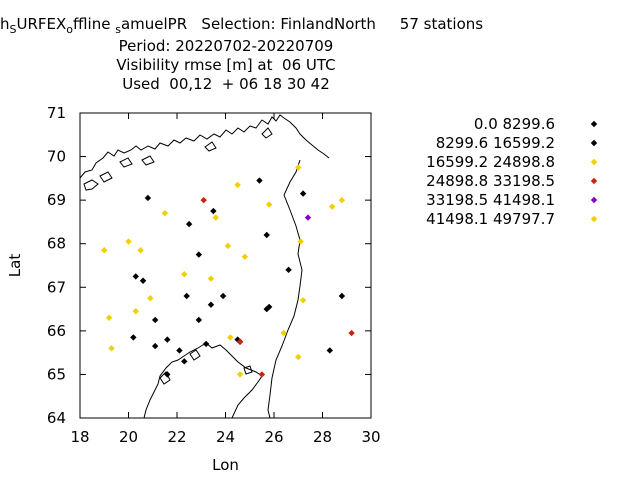  What do you see at coordinates (128, 437) in the screenshot?
I see `x-tick-label: 20` at bounding box center [128, 437].